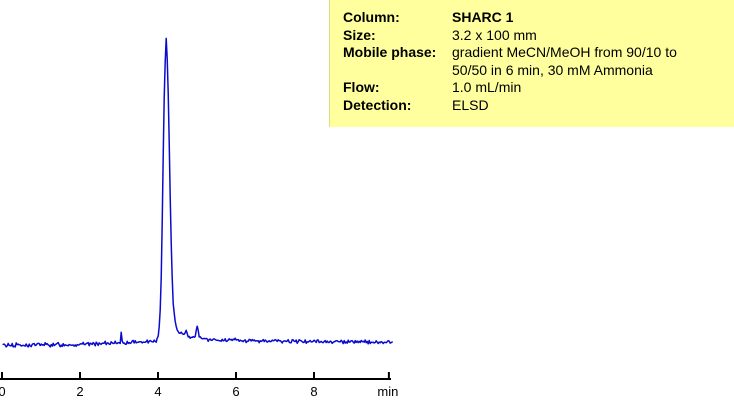  Describe the element at coordinates (494, 34) in the screenshot. I see `size-value: 3.2 x 100 mm` at that location.